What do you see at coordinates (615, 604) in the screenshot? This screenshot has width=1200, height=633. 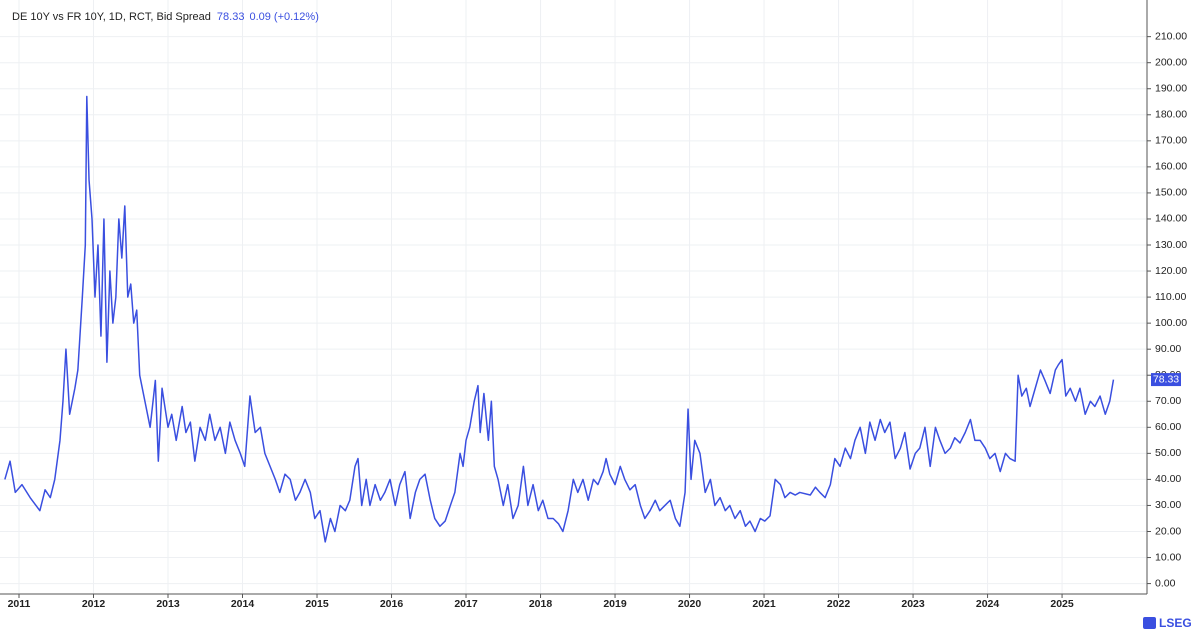 I see `x-tick-label: 2019` at bounding box center [615, 604].